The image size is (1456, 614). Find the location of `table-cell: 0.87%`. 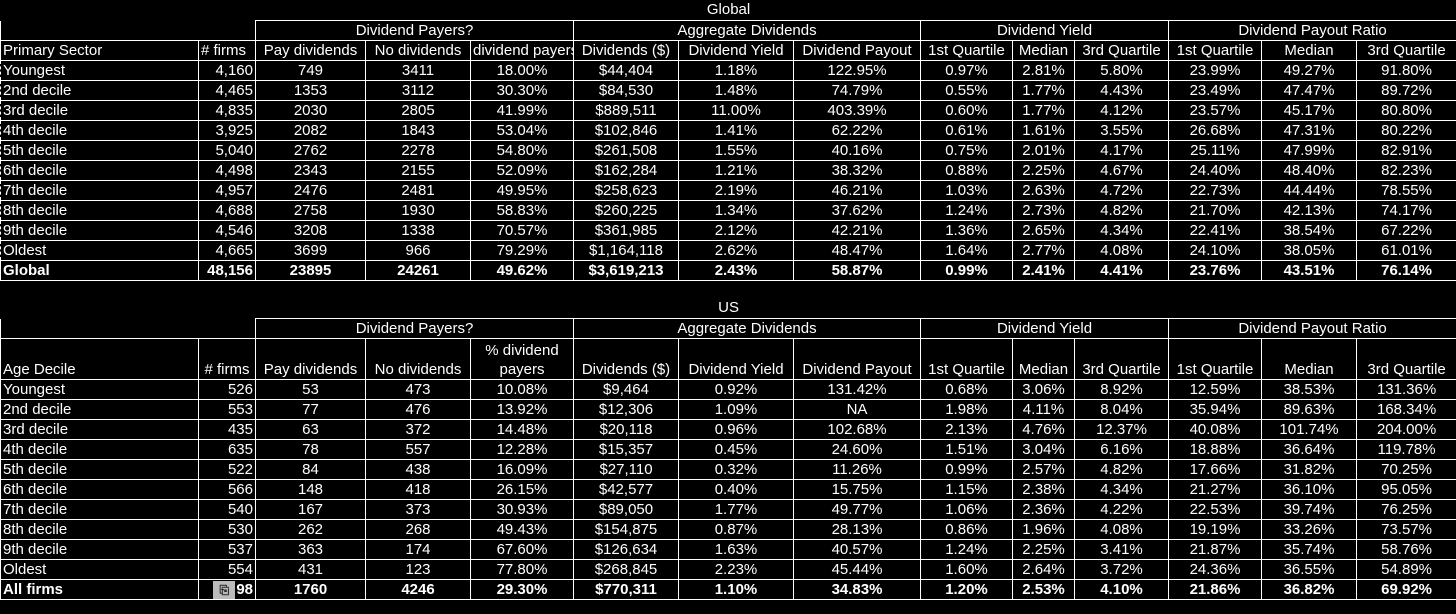

table-cell: 0.87% is located at coordinates (736, 529).